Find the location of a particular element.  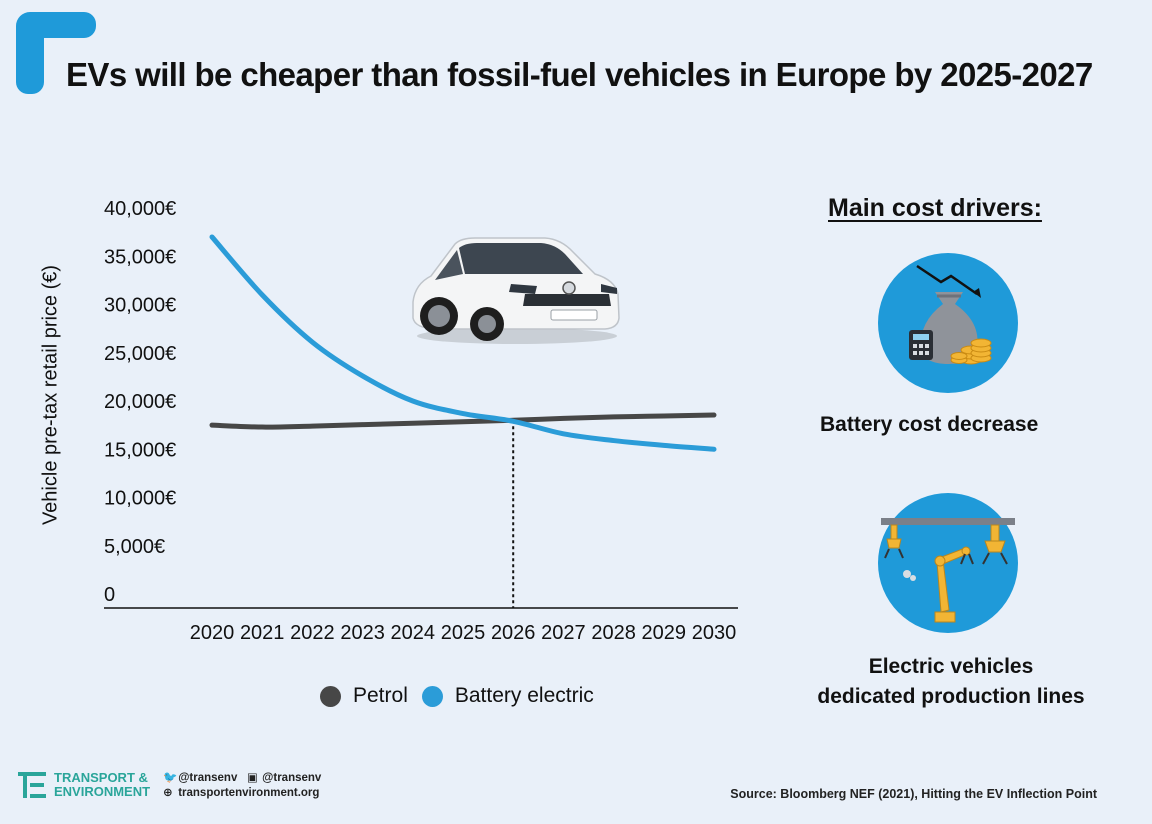

y-tick-label: 10,000€ is located at coordinates (140, 499).